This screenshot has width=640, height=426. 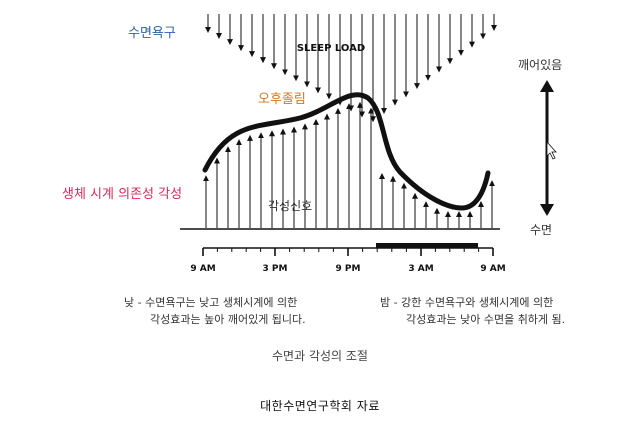 What do you see at coordinates (211, 302) in the screenshot?
I see `day-caption-line1: 낮 - 수면욕구는 낮고 생체시계에 의한` at bounding box center [211, 302].